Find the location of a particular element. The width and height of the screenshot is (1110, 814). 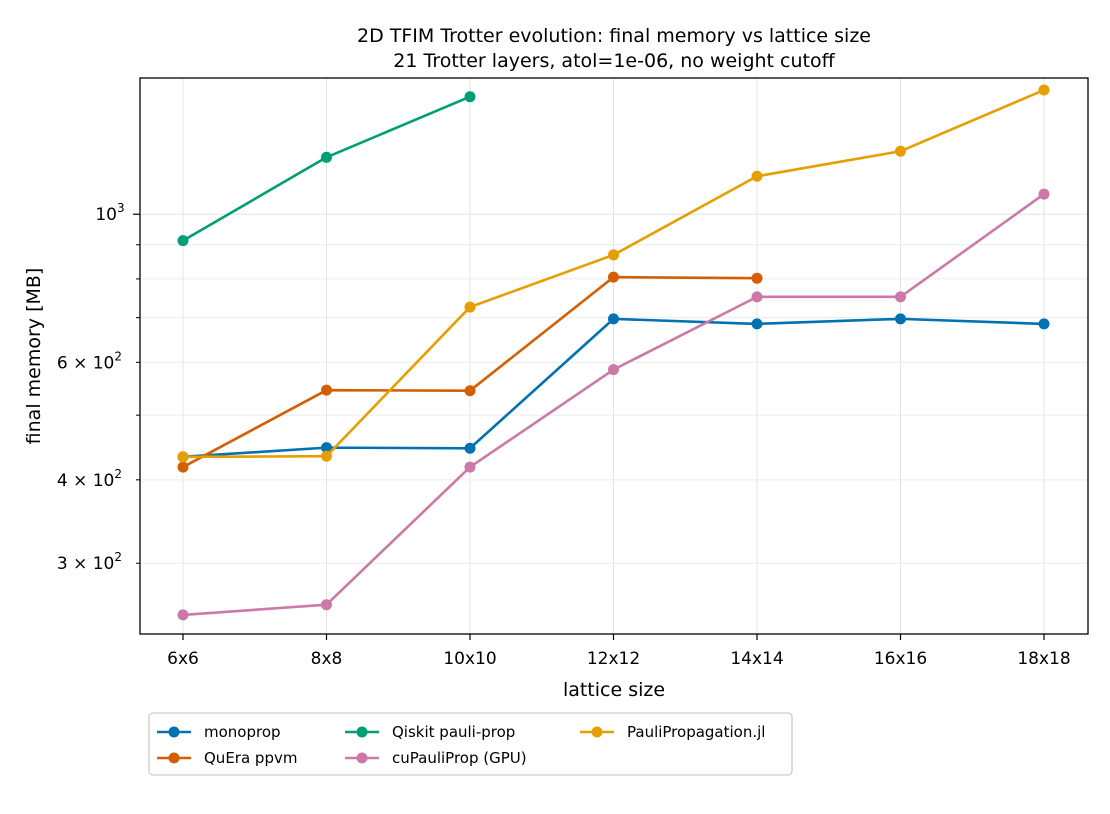

y-tick-label: 103 is located at coordinates (109, 213).